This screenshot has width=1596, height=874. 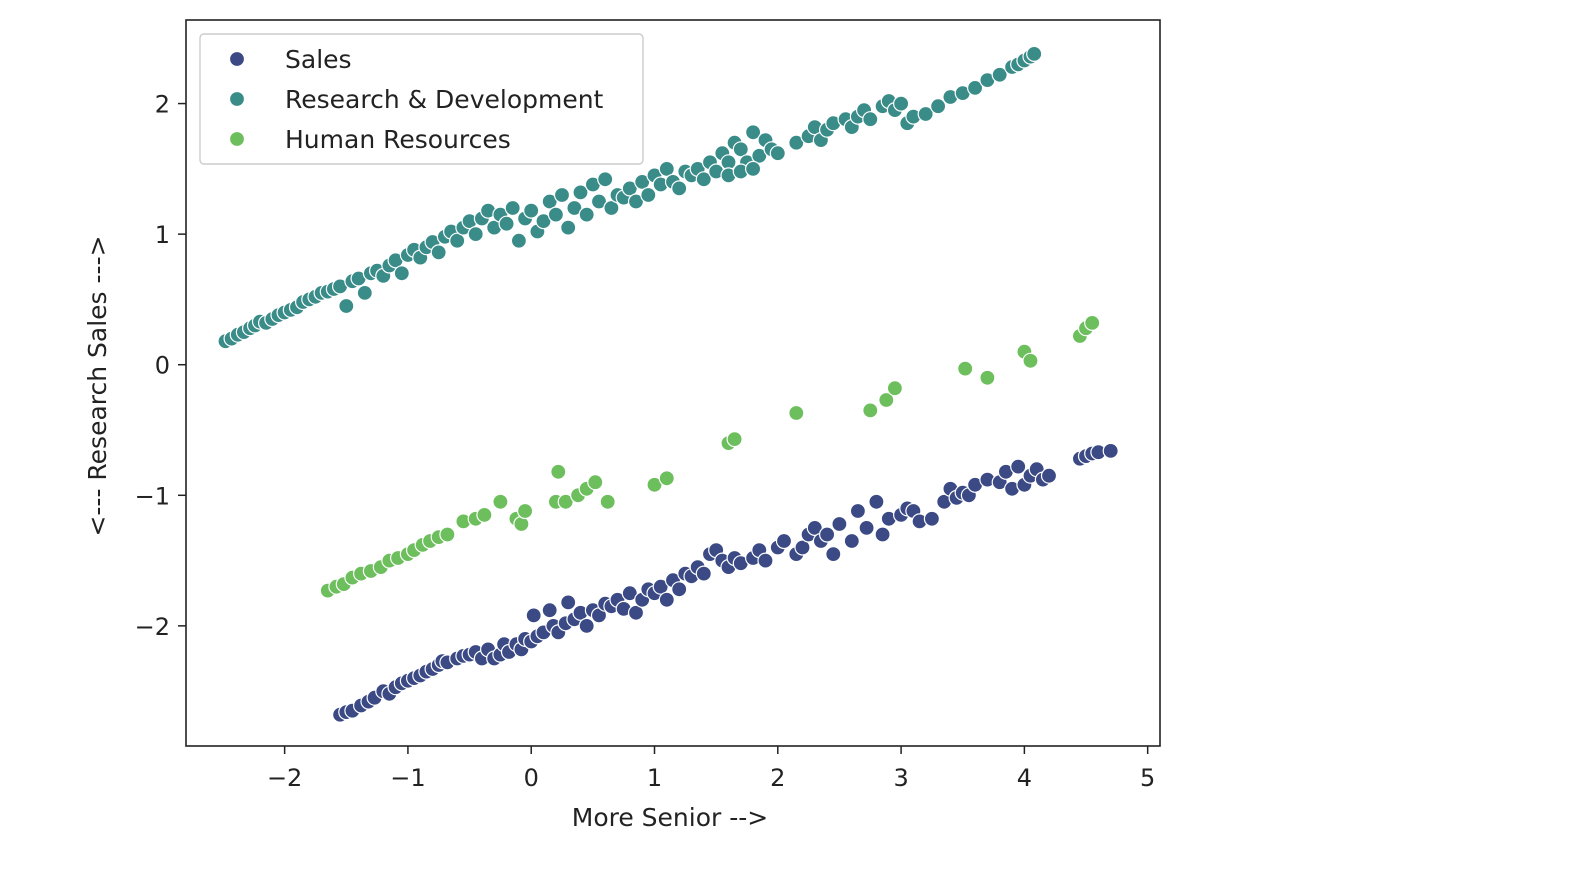 What do you see at coordinates (670, 817) in the screenshot?
I see `x-axis-title: More Senior -->` at bounding box center [670, 817].